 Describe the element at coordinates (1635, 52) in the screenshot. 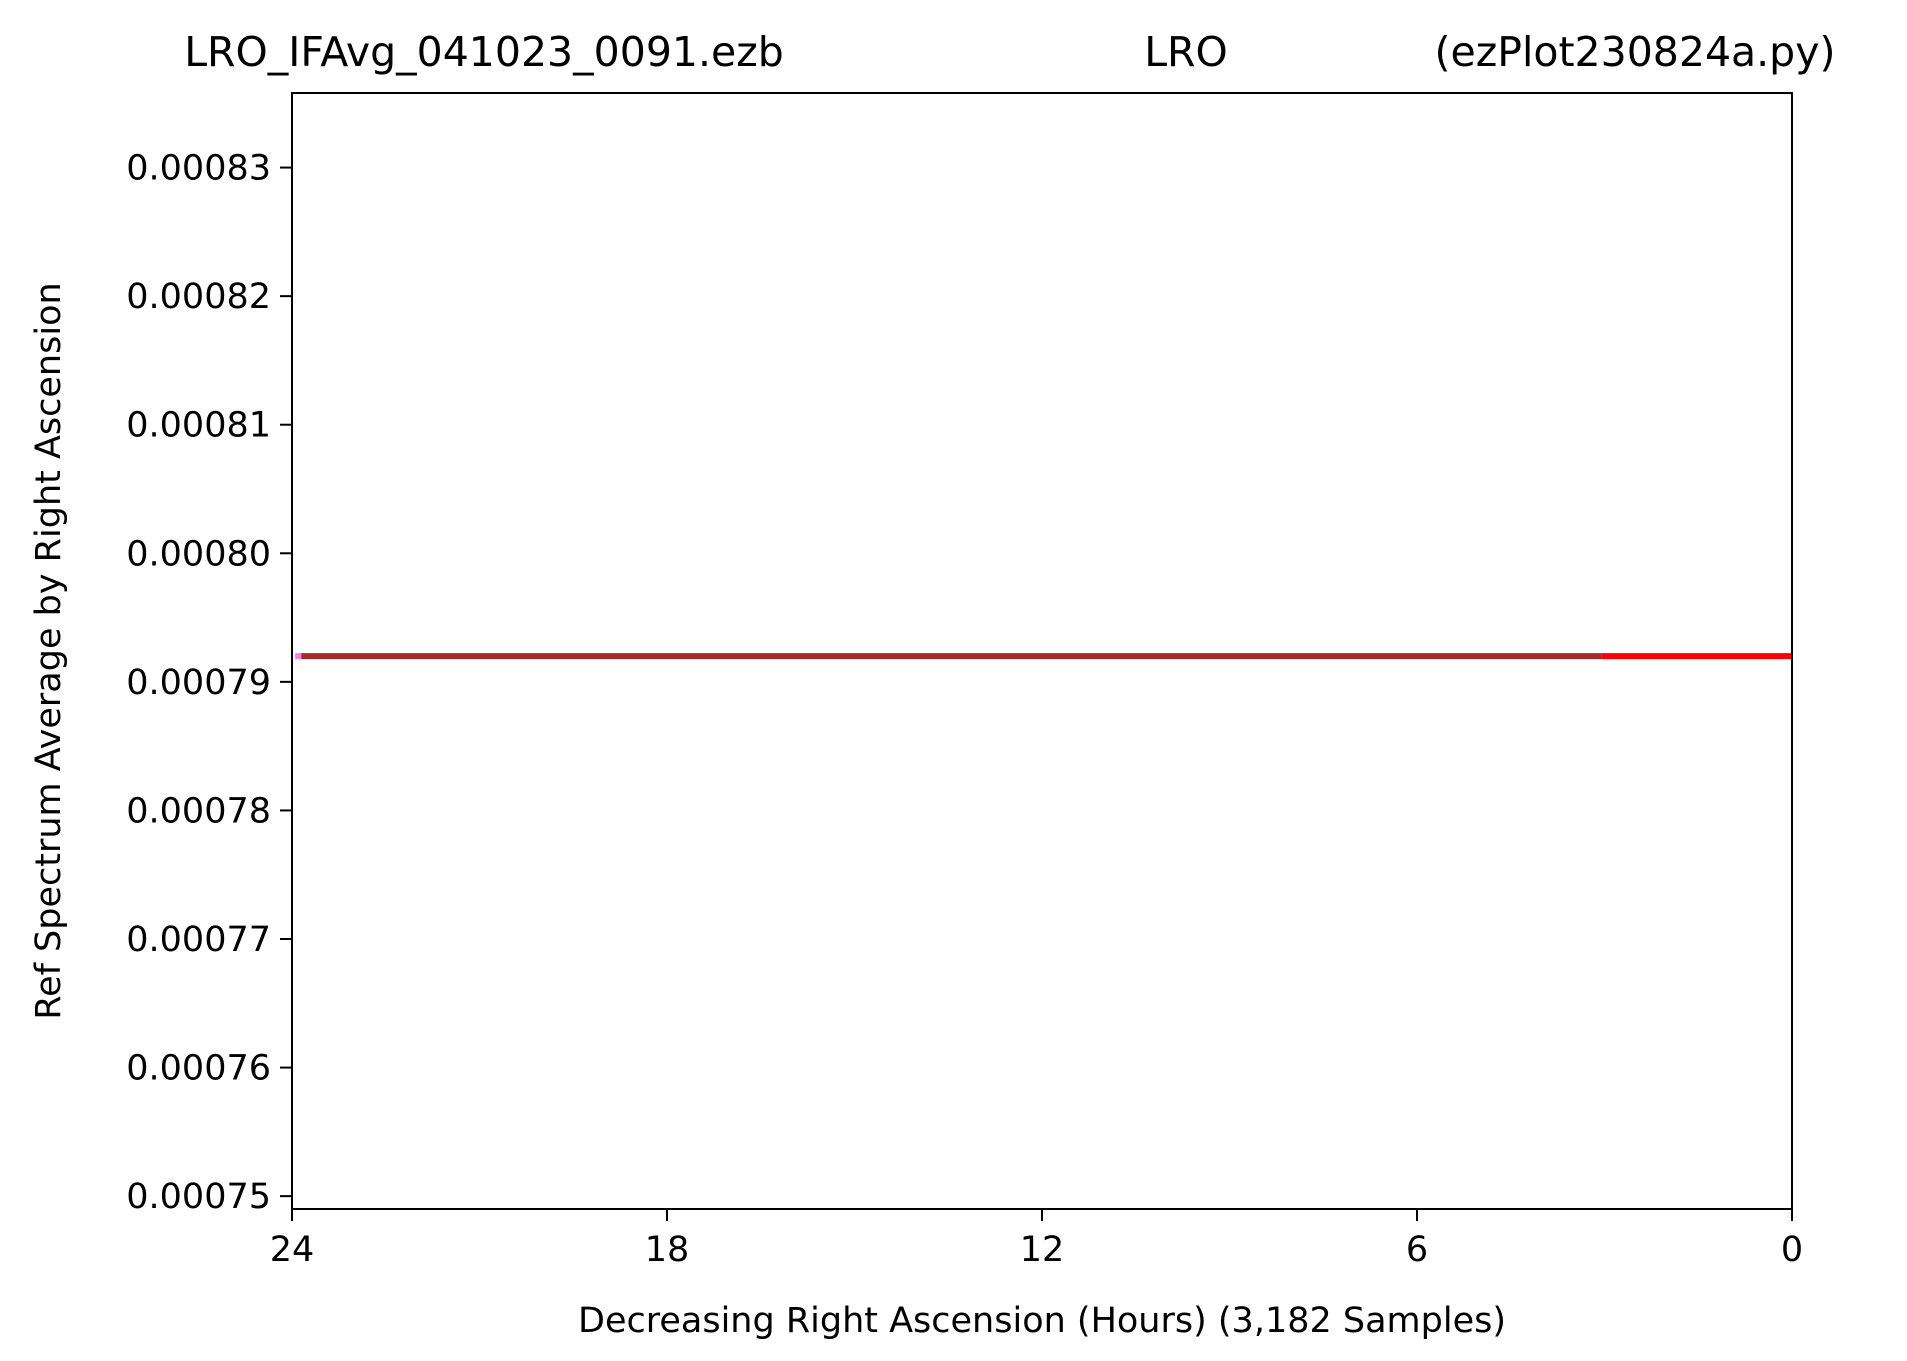

I see `chart-title-script: (ezPlot230824a.py)` at that location.